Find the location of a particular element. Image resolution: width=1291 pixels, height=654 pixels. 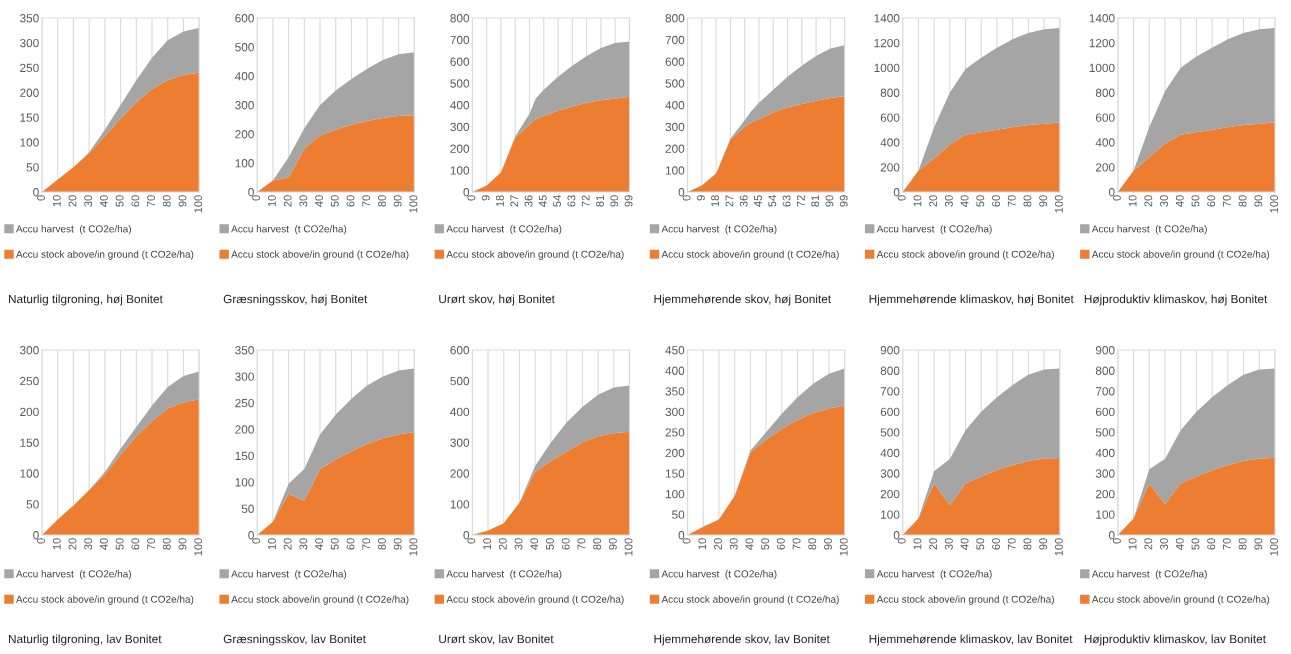

x-tick-label: 81 is located at coordinates (600, 201).